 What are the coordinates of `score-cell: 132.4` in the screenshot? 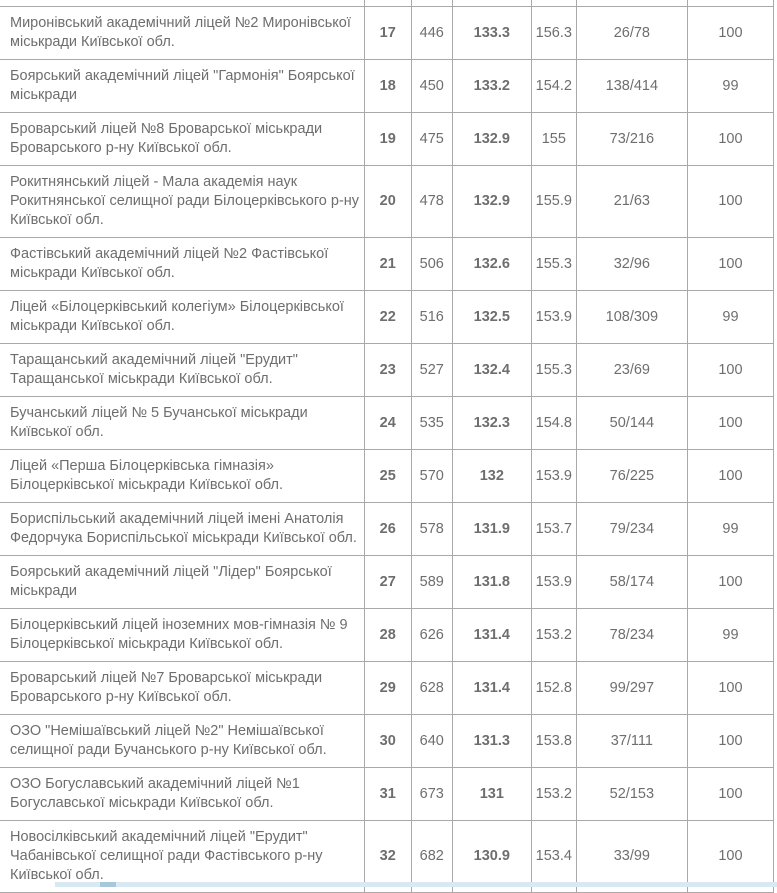 It's located at (491, 370).